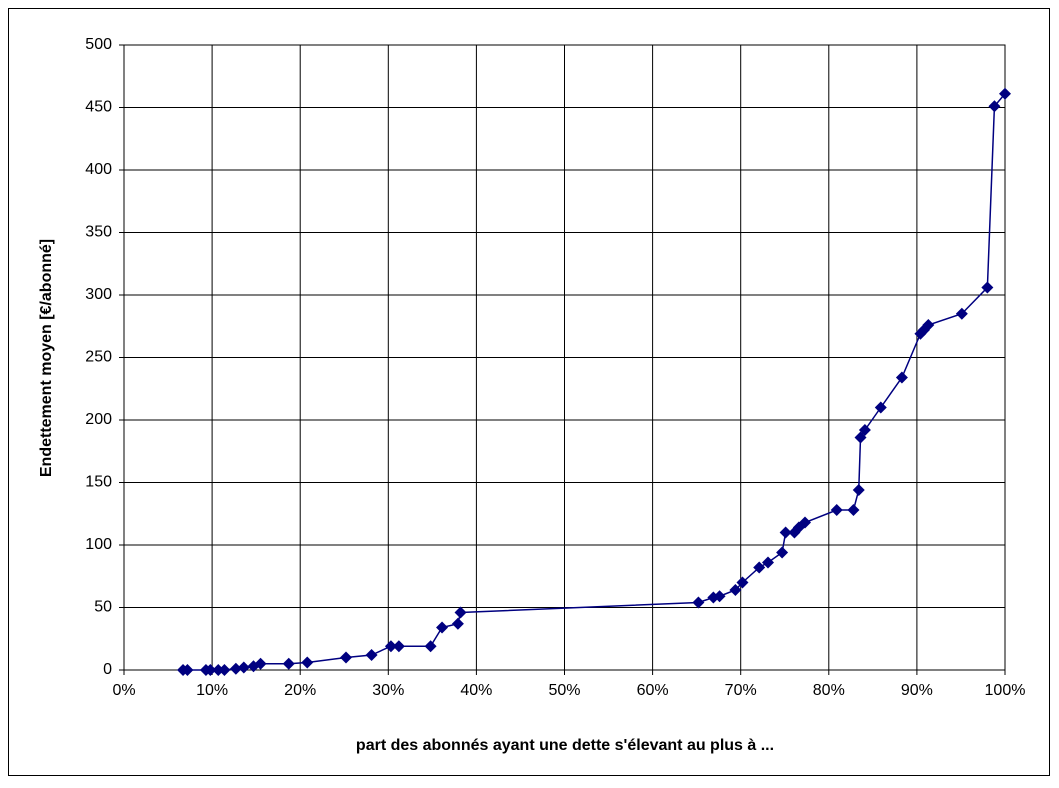 The image size is (1059, 788). Describe the element at coordinates (212, 690) in the screenshot. I see `x-tick-label: 10%` at that location.